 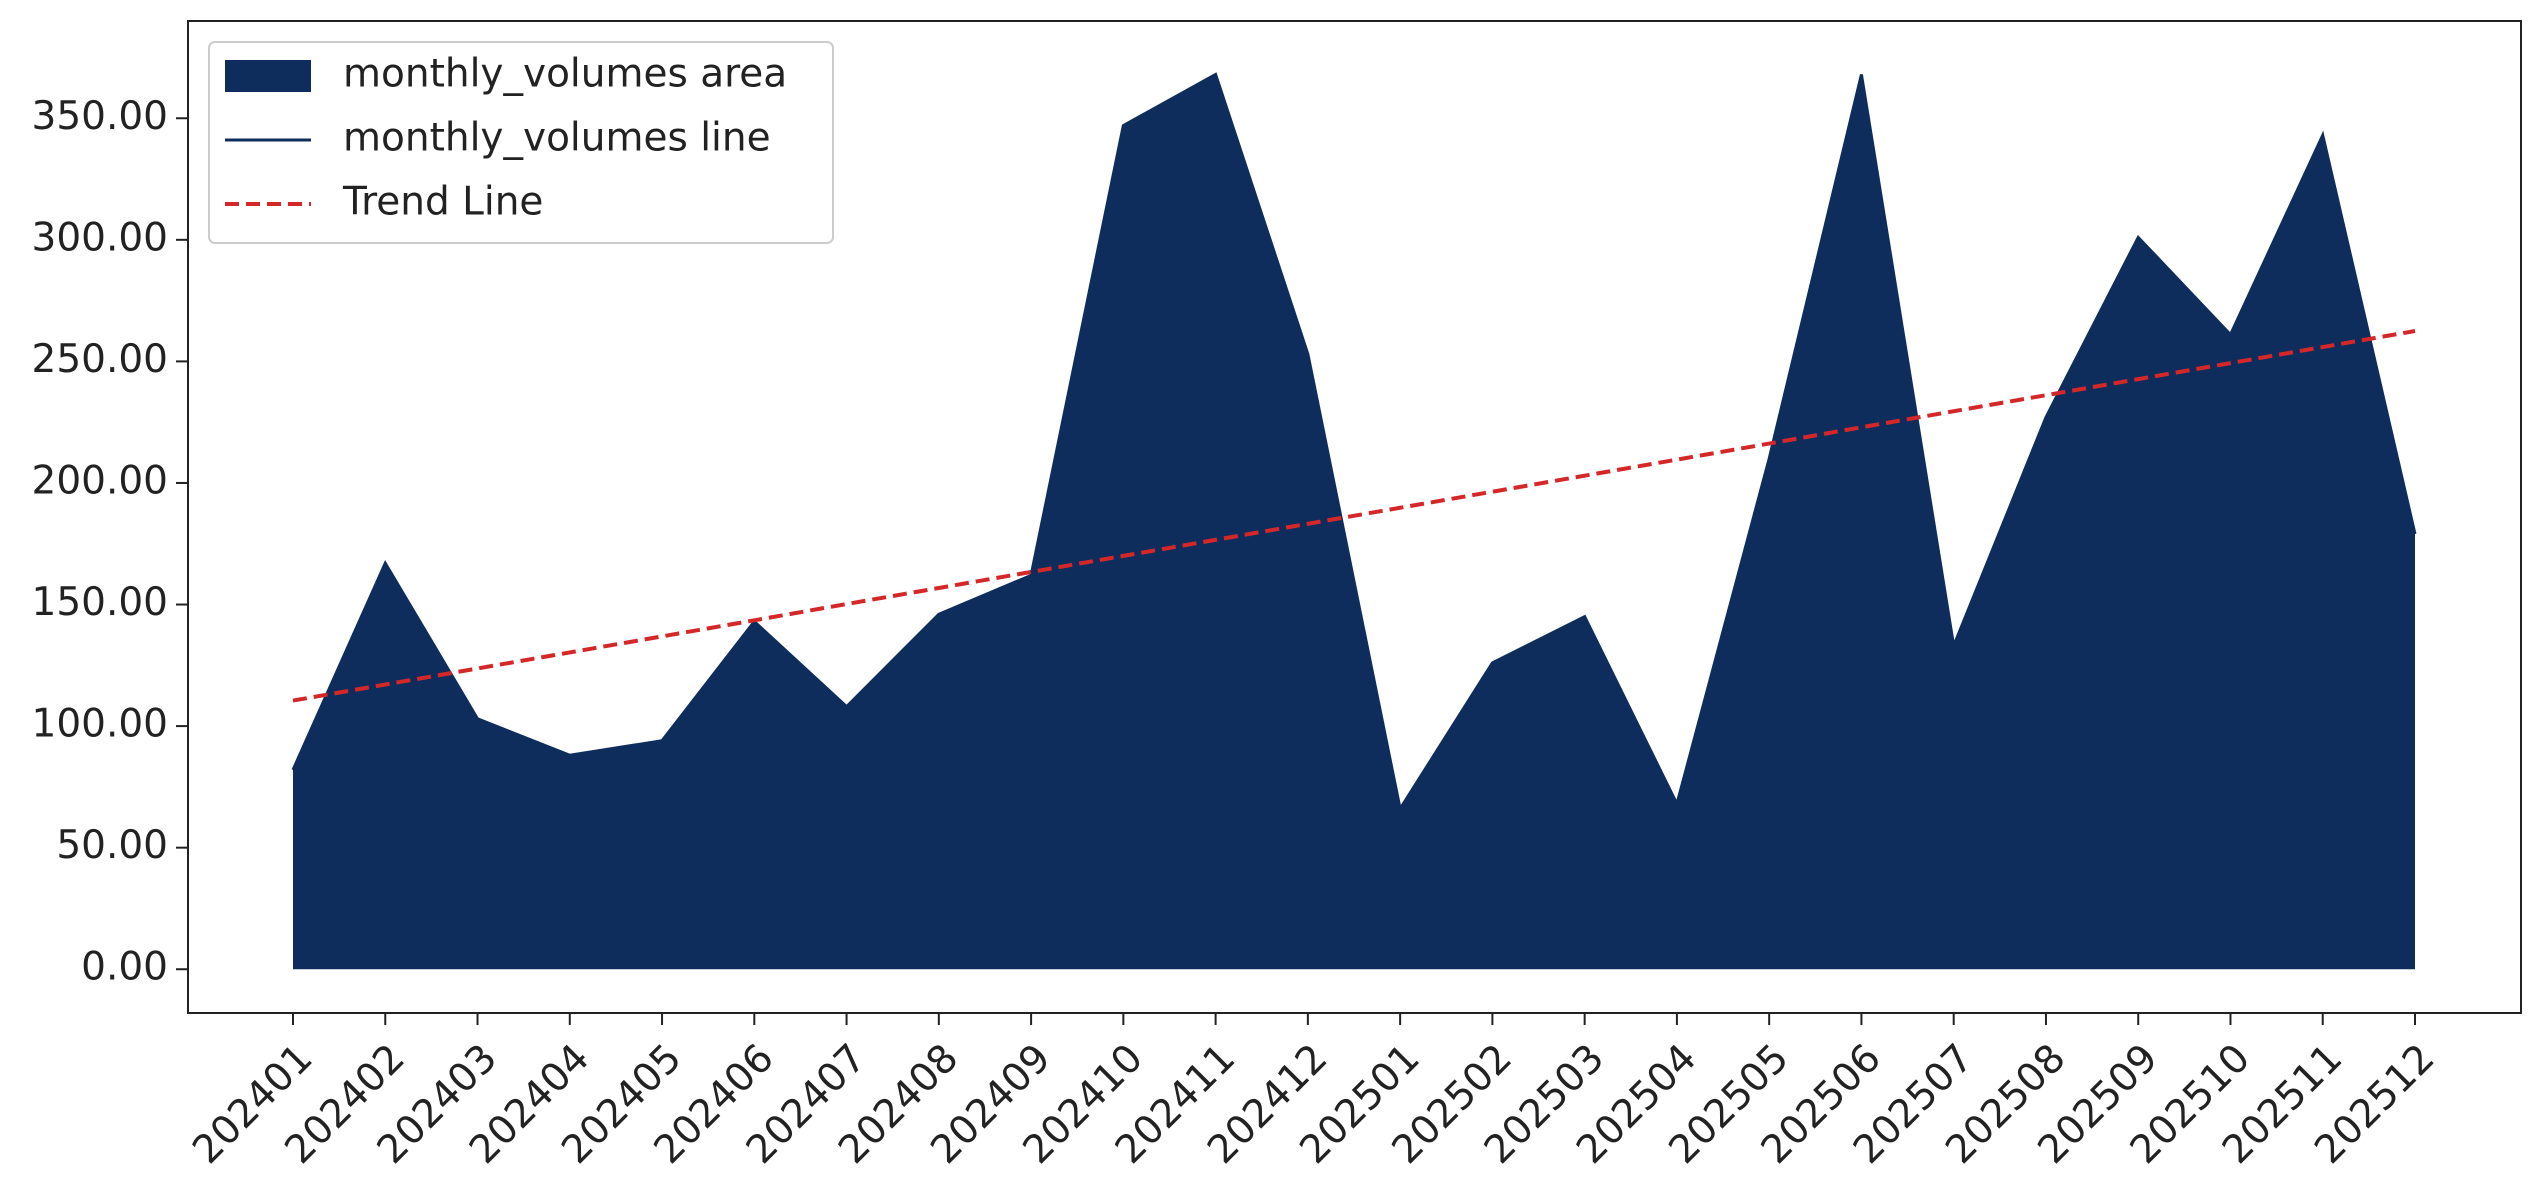 I want to click on legend-label: monthly_volumes line, so click(x=557, y=138).